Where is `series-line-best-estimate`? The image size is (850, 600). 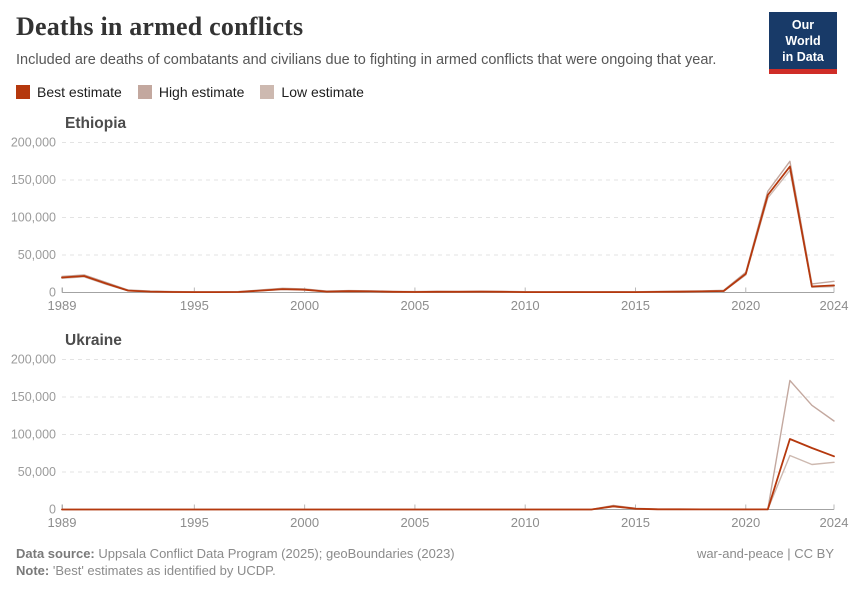 series-line-best-estimate is located at coordinates (448, 474).